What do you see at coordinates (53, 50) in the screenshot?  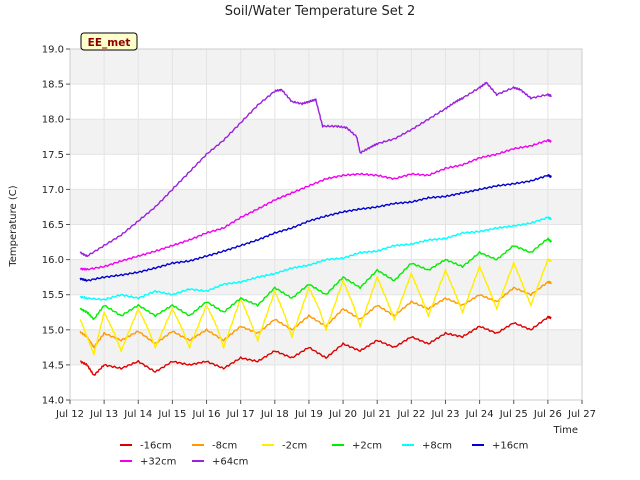 I see `y-tick-label: 19.0` at bounding box center [53, 50].